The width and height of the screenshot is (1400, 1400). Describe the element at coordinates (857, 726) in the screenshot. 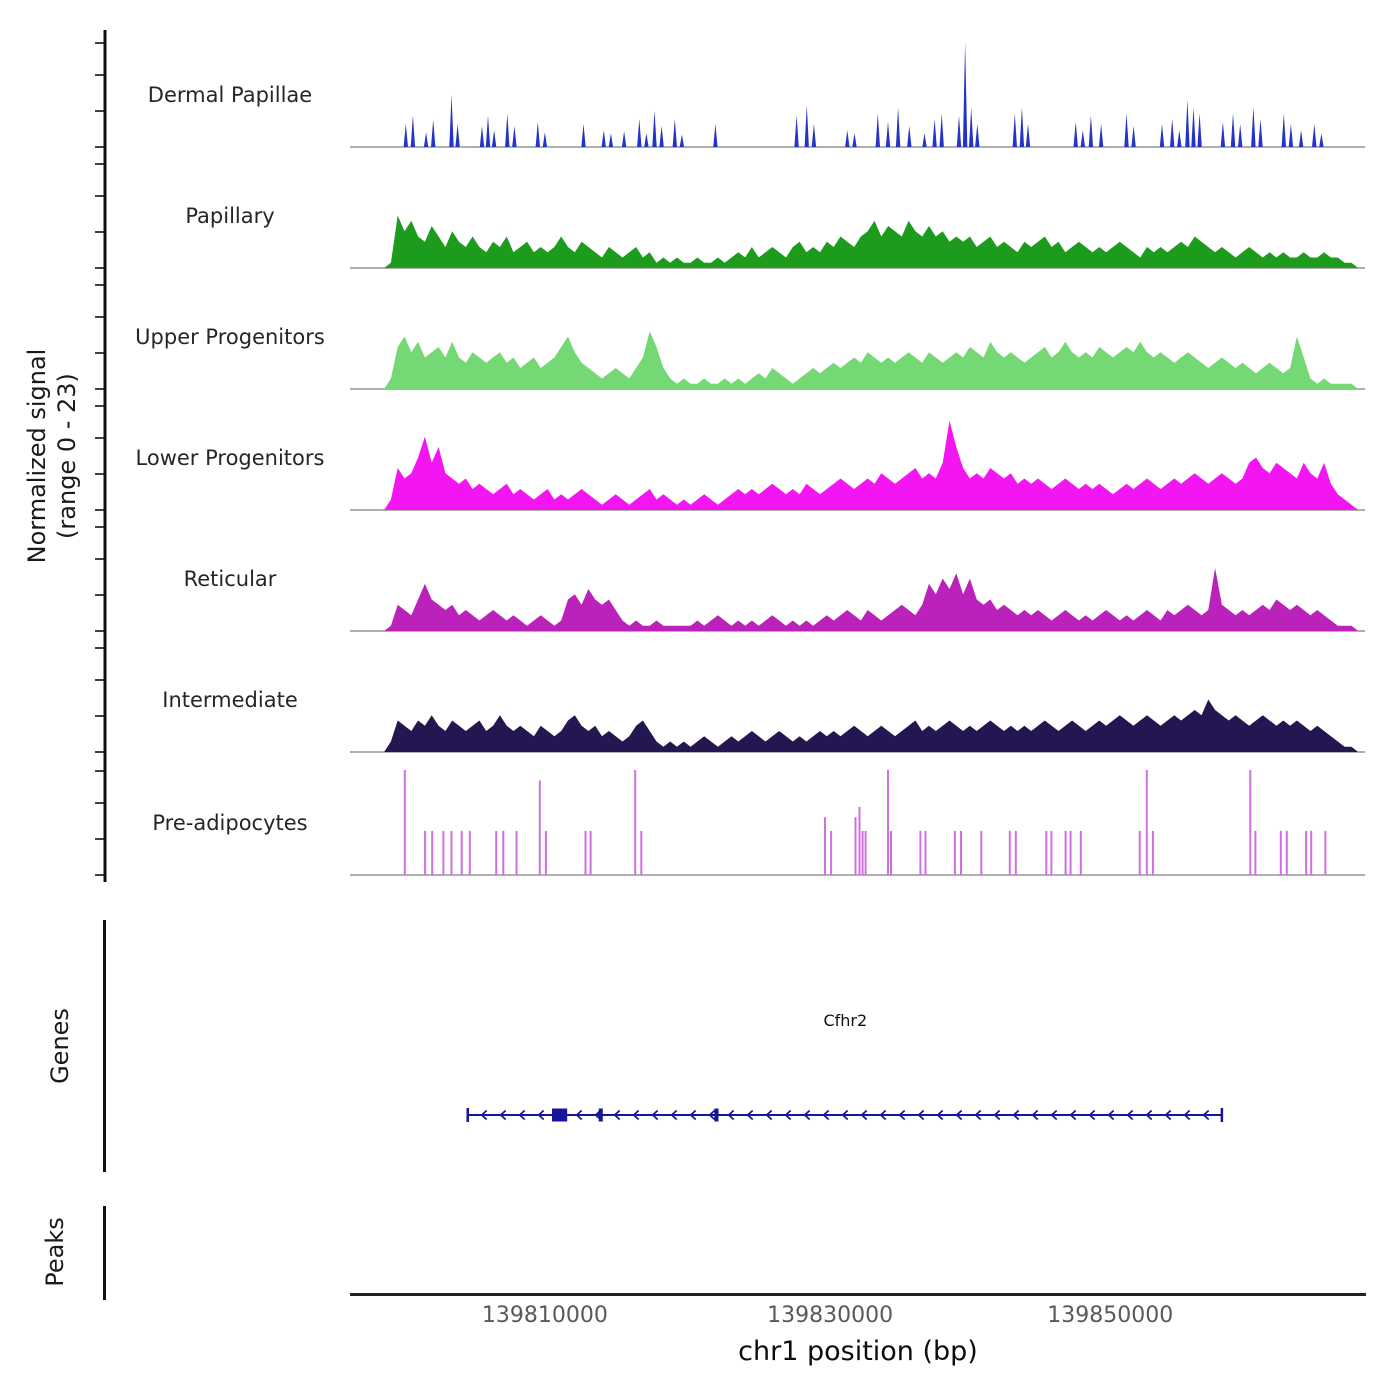

I see `track-plot-intermediate` at that location.